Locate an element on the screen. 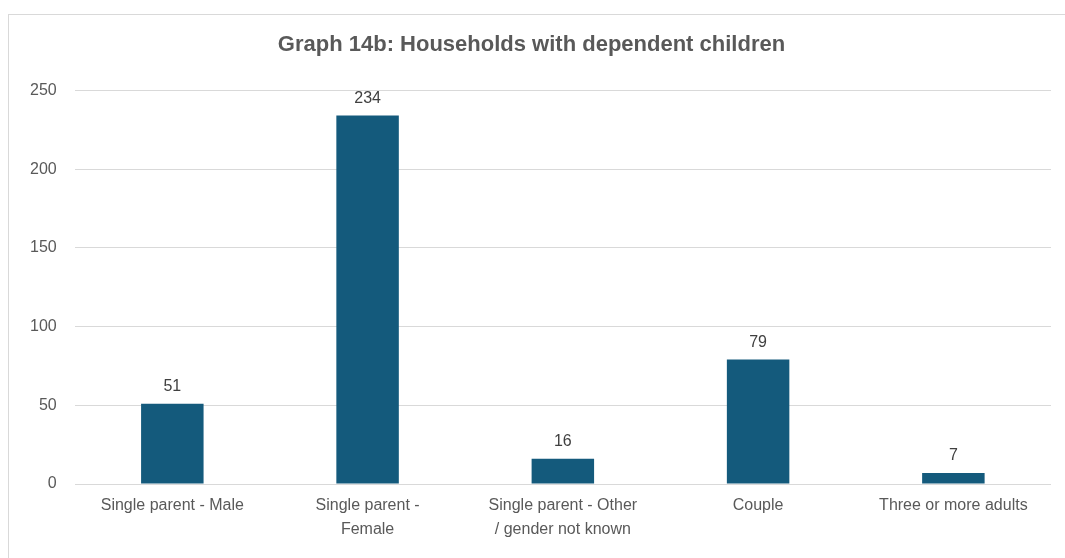 The height and width of the screenshot is (558, 1065). data-label: 234 is located at coordinates (368, 97).